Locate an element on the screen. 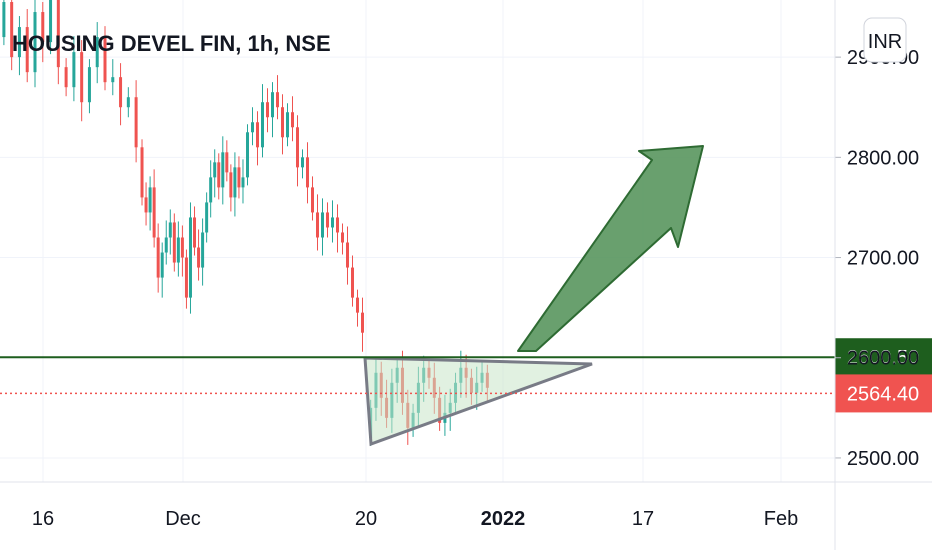 The width and height of the screenshot is (932, 555). x-tick-label: 20 is located at coordinates (366, 519).